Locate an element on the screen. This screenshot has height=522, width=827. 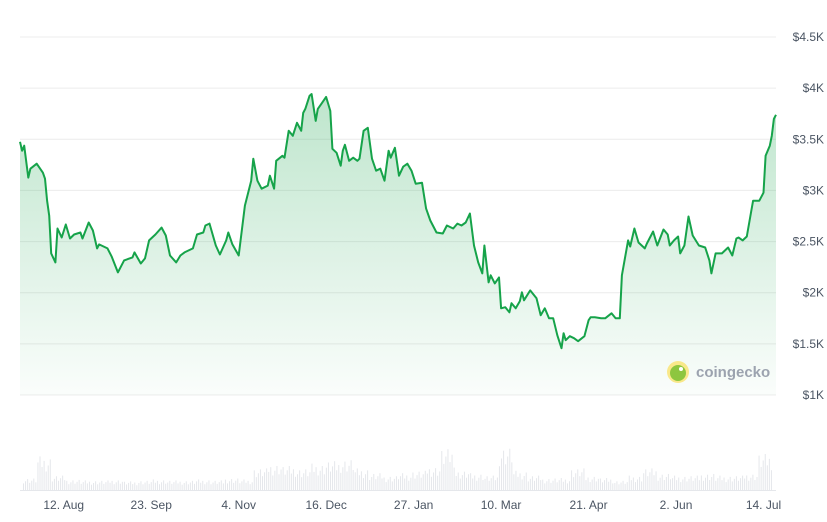
x-tick-label: 10. Mar is located at coordinates (501, 505).